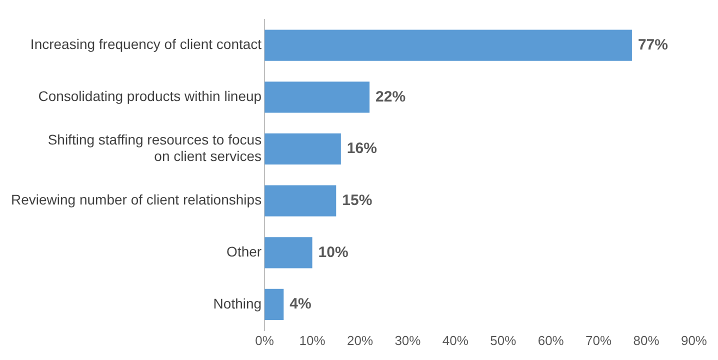 This screenshot has width=718, height=360. Describe the element at coordinates (551, 340) in the screenshot. I see `x-tick-label: 60%` at that location.